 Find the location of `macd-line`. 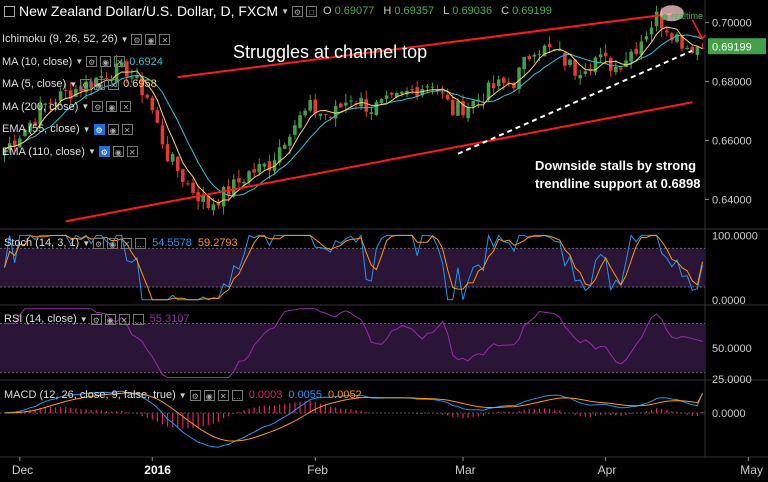

macd-line is located at coordinates (353, 419).